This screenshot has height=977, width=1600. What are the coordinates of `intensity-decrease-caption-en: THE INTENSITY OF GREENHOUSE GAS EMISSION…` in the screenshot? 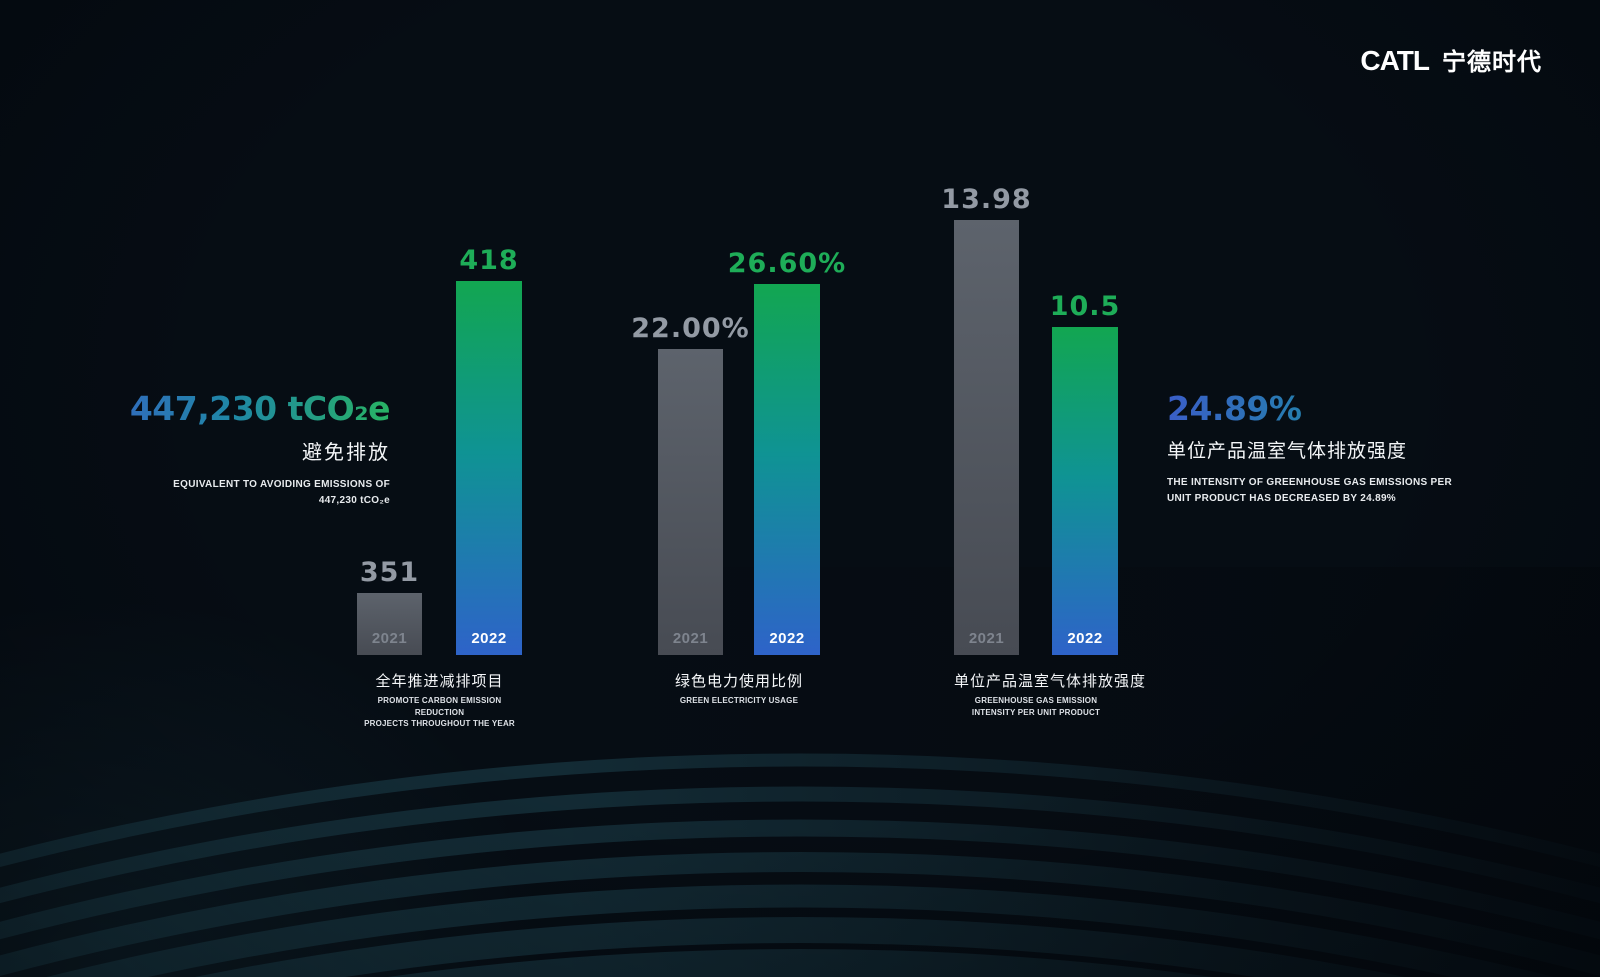 It's located at (1310, 490).